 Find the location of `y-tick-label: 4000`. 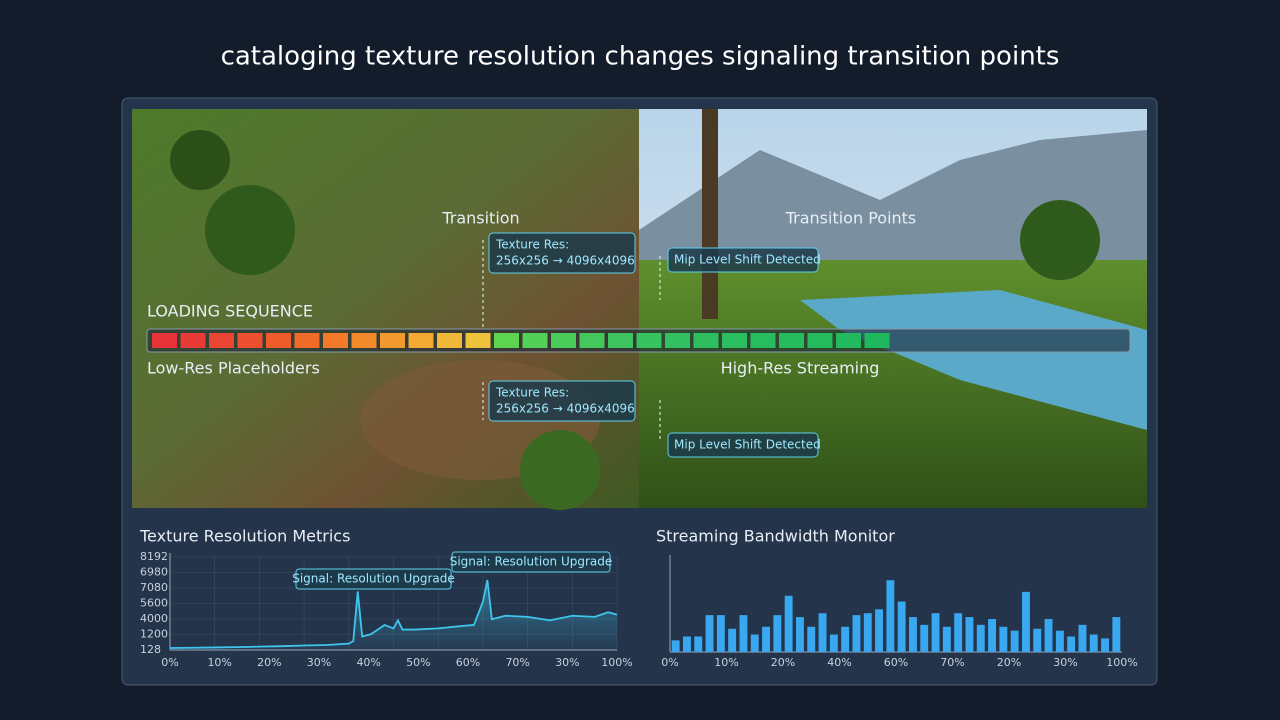

y-tick-label: 4000 is located at coordinates (154, 618).